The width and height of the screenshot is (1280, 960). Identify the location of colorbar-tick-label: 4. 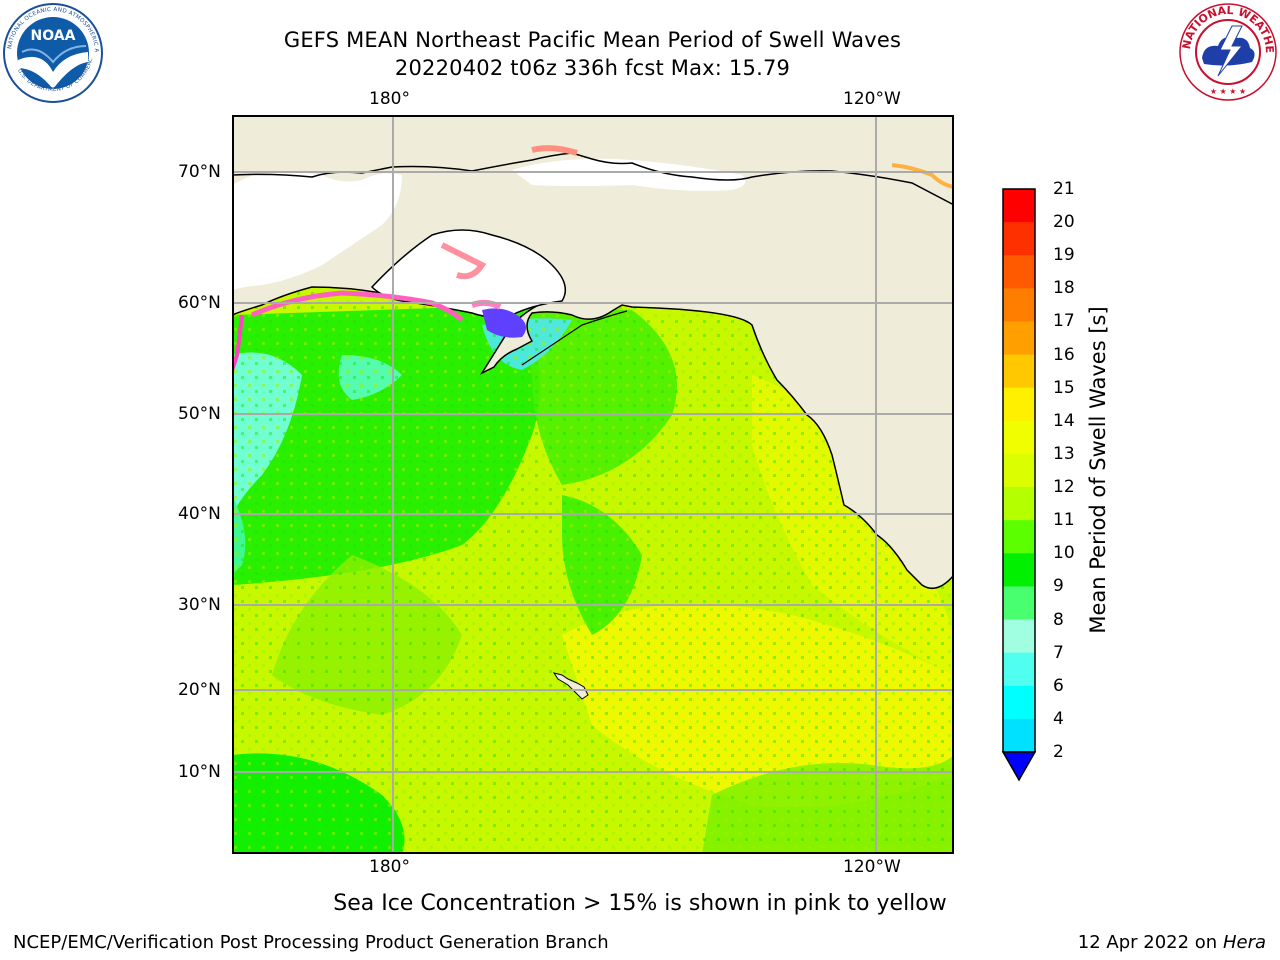
(1058, 718).